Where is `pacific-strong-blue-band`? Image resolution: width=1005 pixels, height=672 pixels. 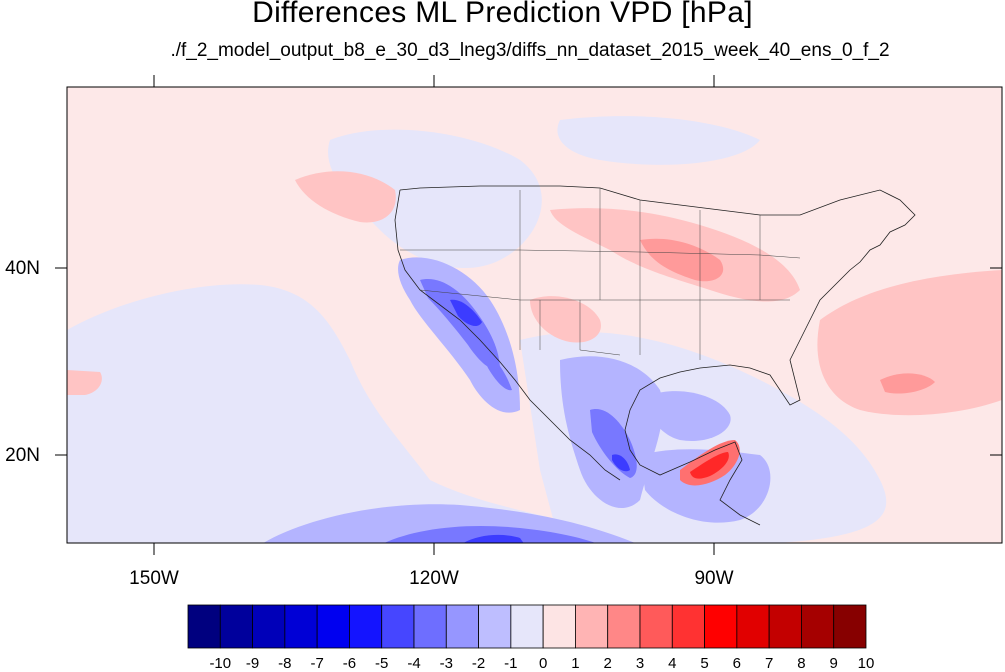 pacific-strong-blue-band is located at coordinates (490, 534).